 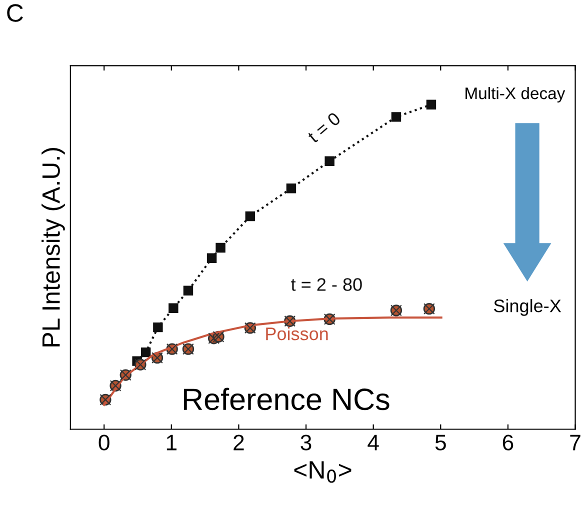 What do you see at coordinates (575, 442) in the screenshot?
I see `x-tick-label: 7` at bounding box center [575, 442].